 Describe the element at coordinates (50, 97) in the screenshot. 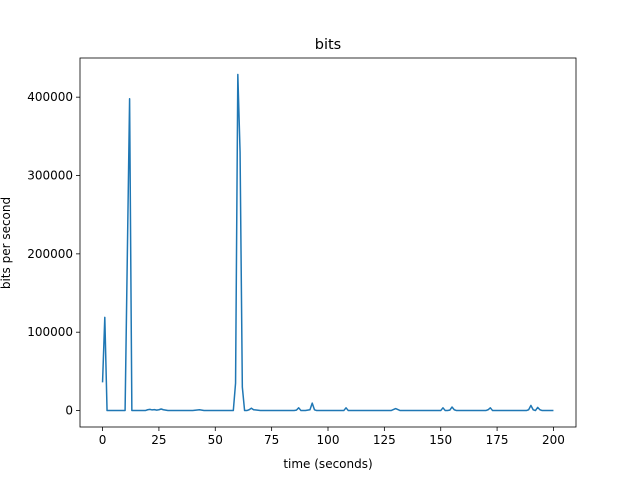

I see `y-tick-label: 400000` at that location.